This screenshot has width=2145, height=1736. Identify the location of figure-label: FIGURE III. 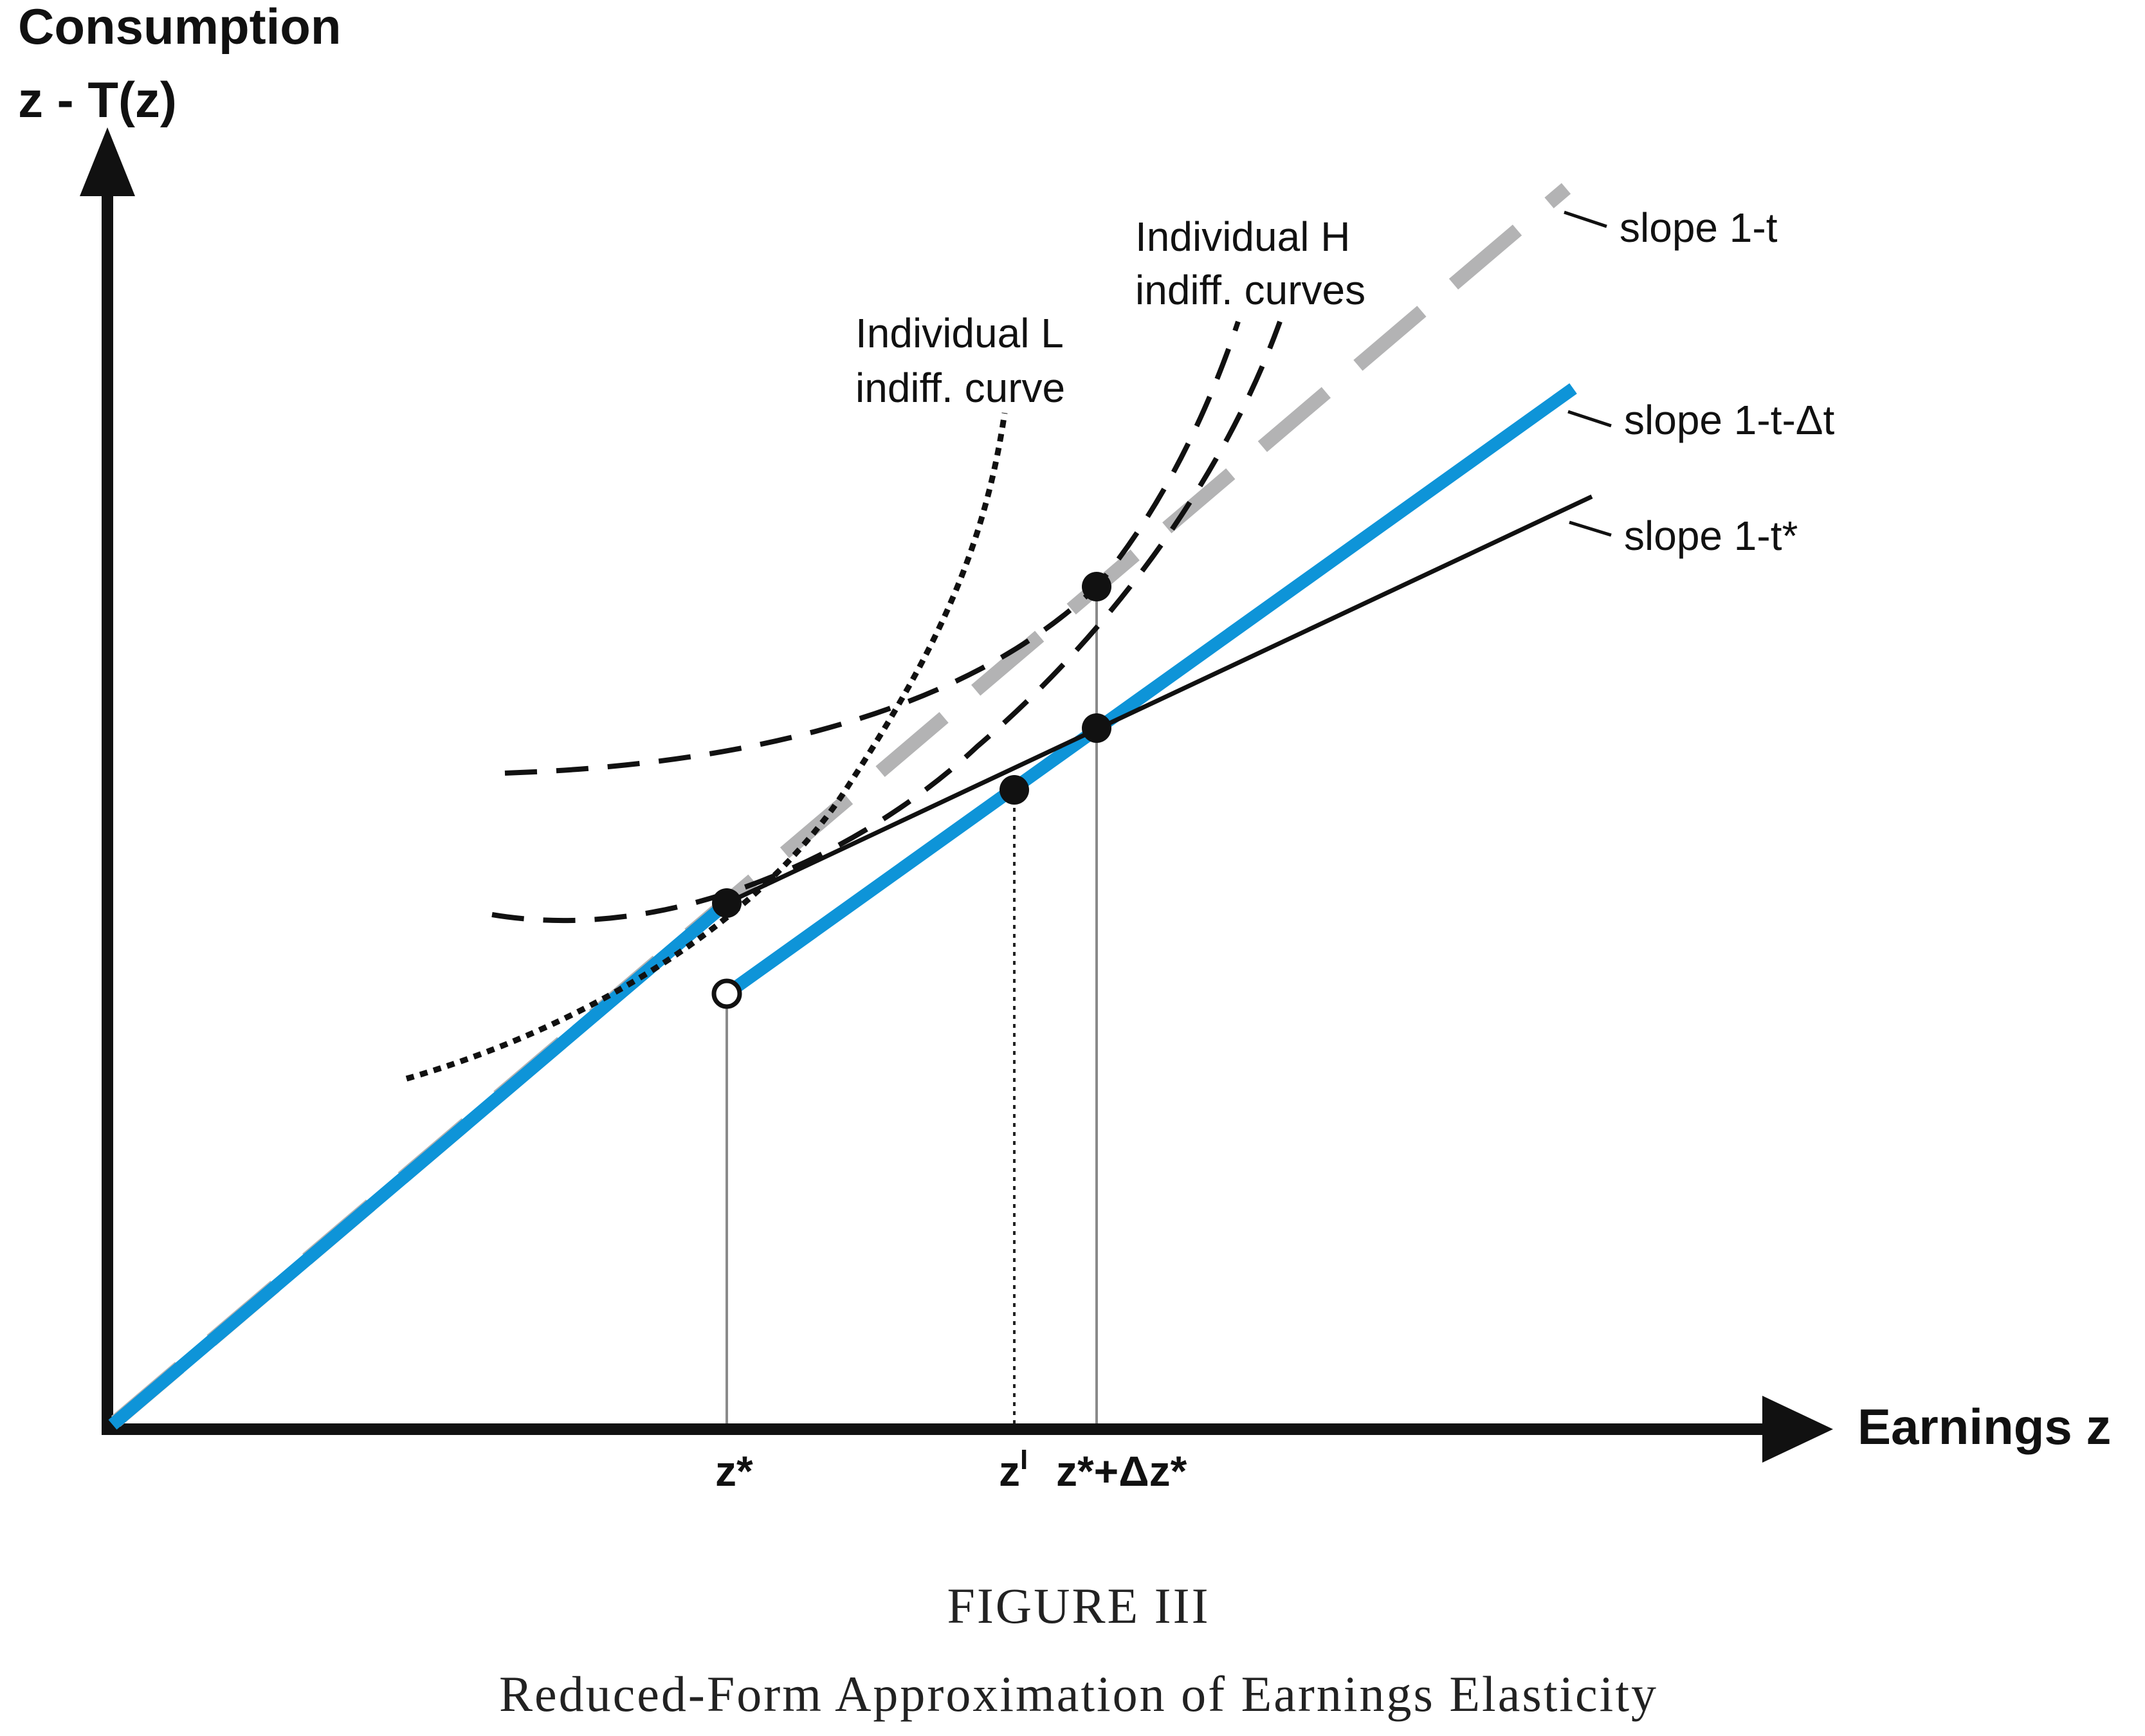
(1078, 1606).